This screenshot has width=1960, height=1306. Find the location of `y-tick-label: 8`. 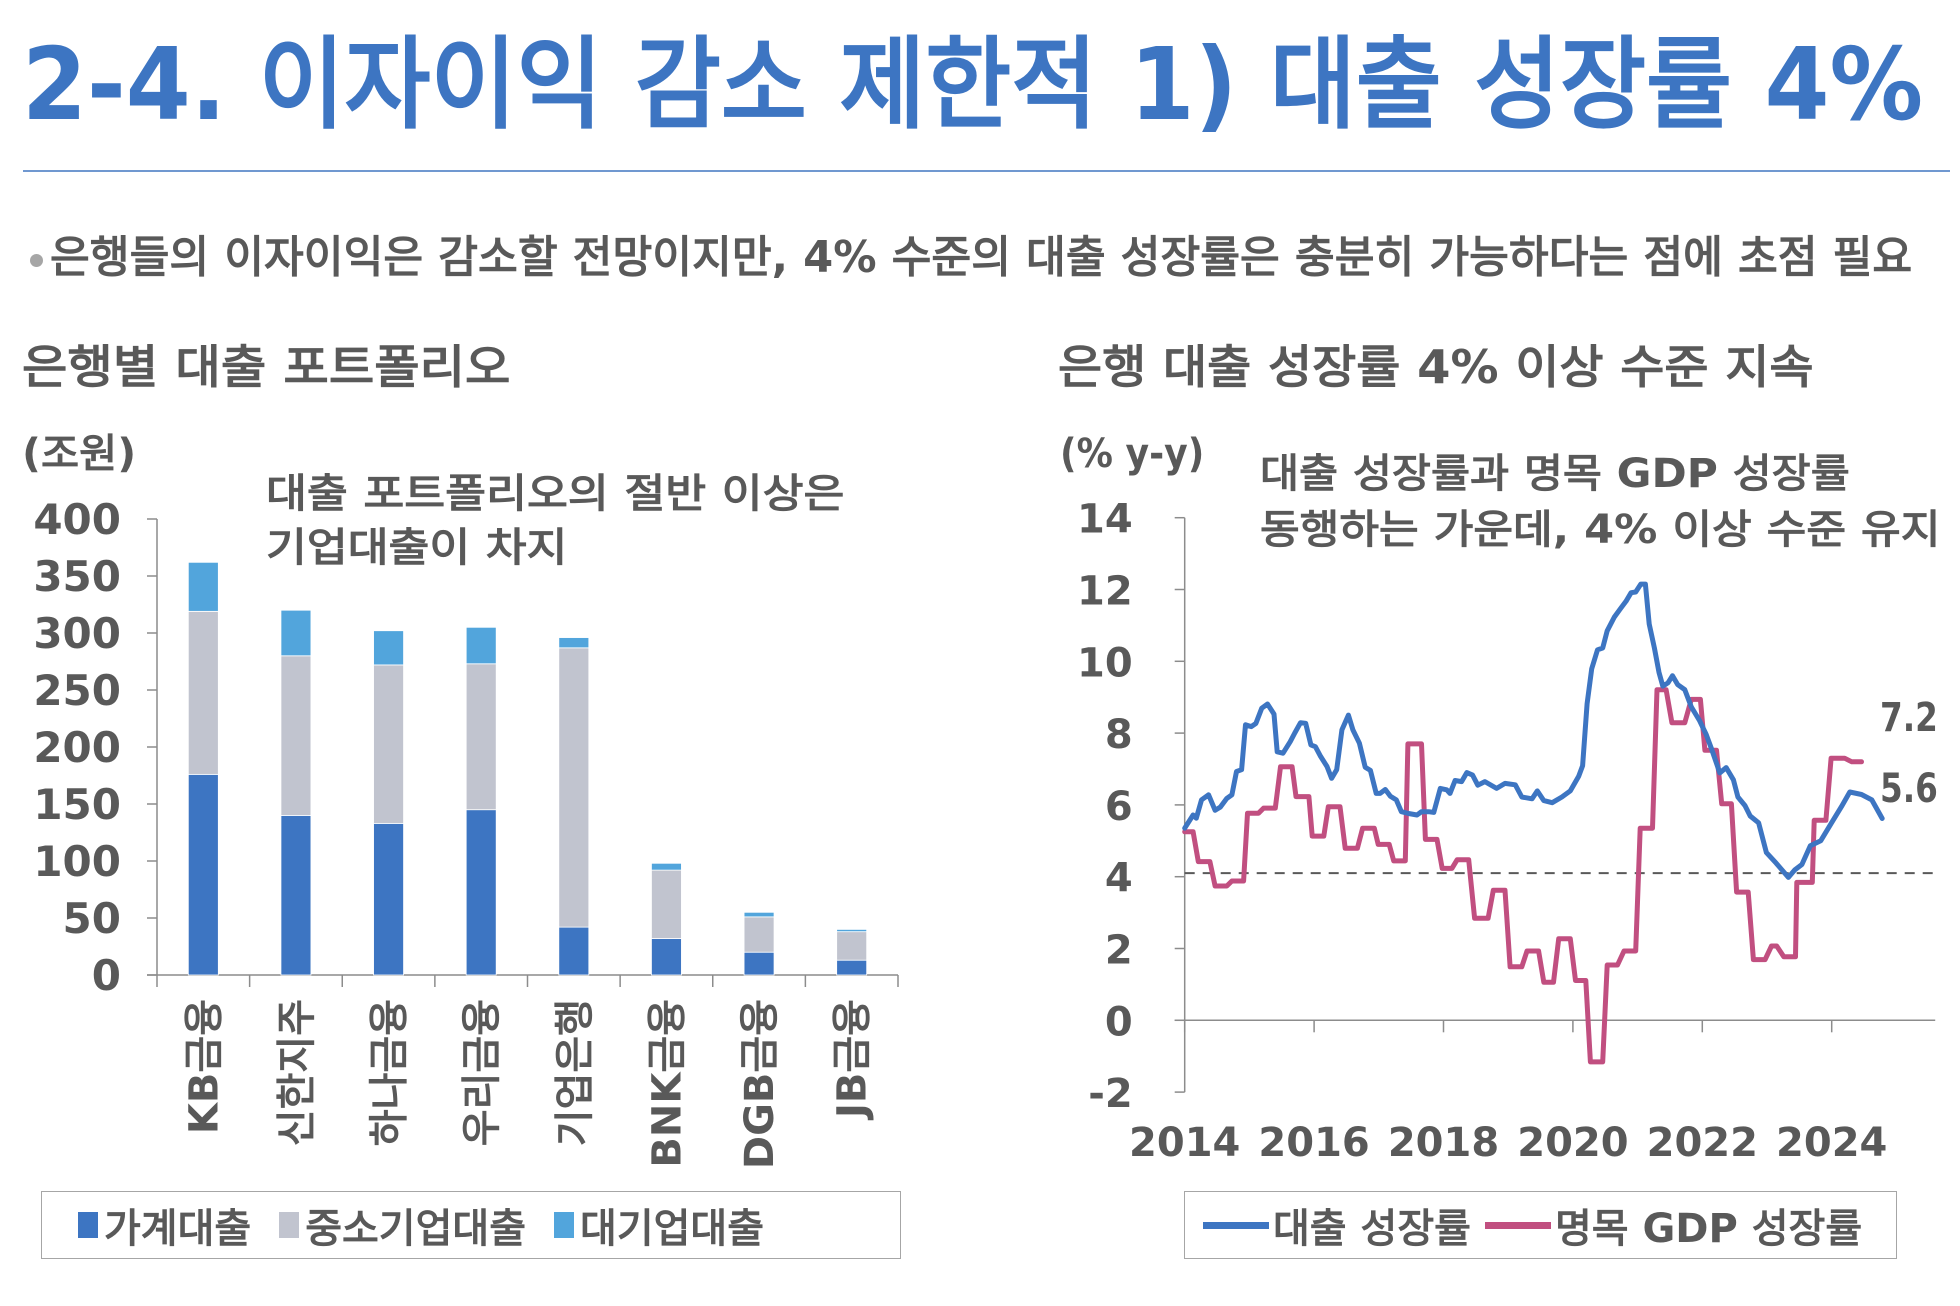

y-tick-label: 8 is located at coordinates (1119, 735).